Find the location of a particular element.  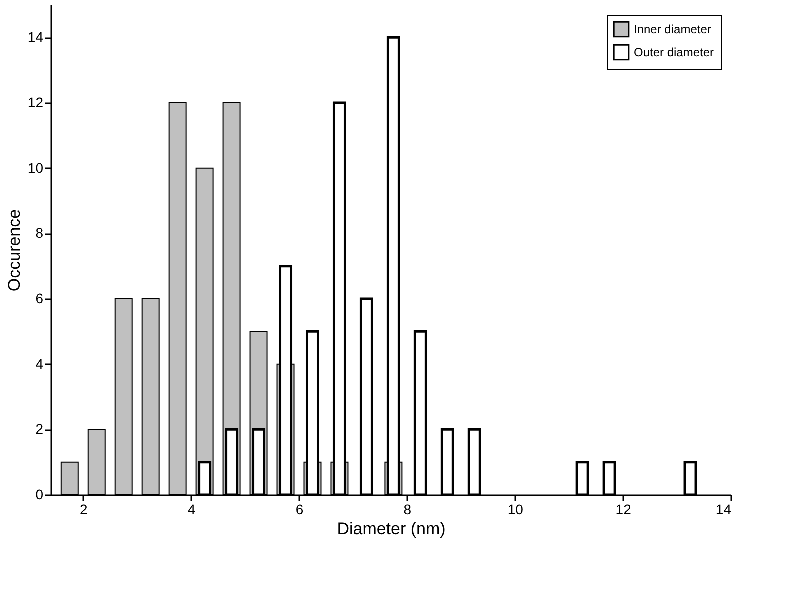

x-tick-label: 10 is located at coordinates (516, 510).